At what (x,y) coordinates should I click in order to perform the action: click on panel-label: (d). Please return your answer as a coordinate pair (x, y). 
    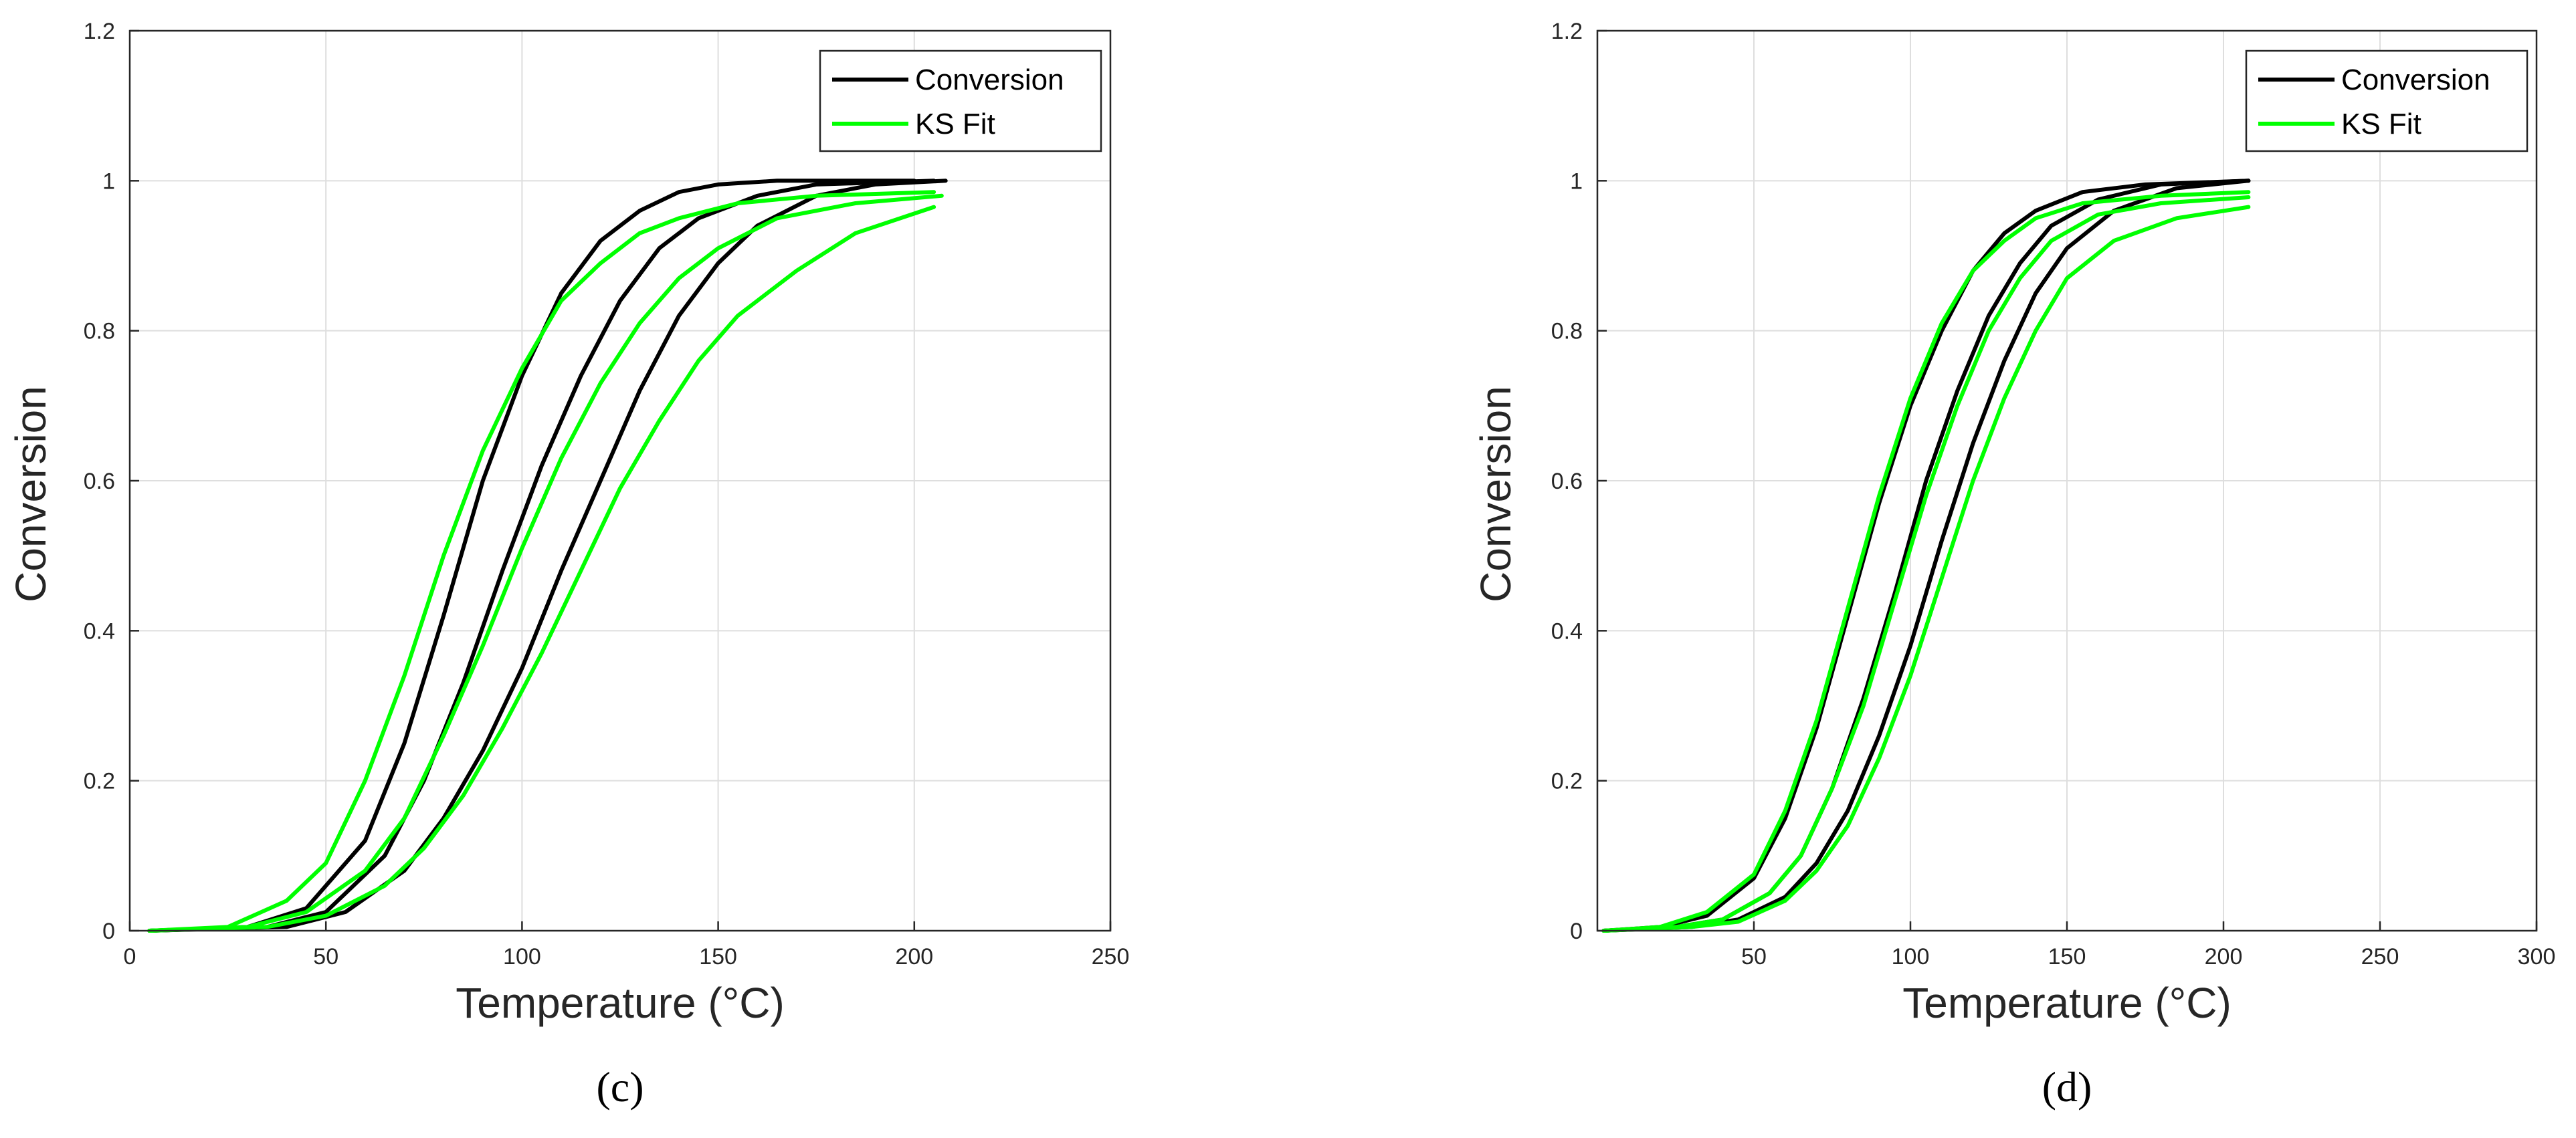
    Looking at the image, I should click on (2067, 1087).